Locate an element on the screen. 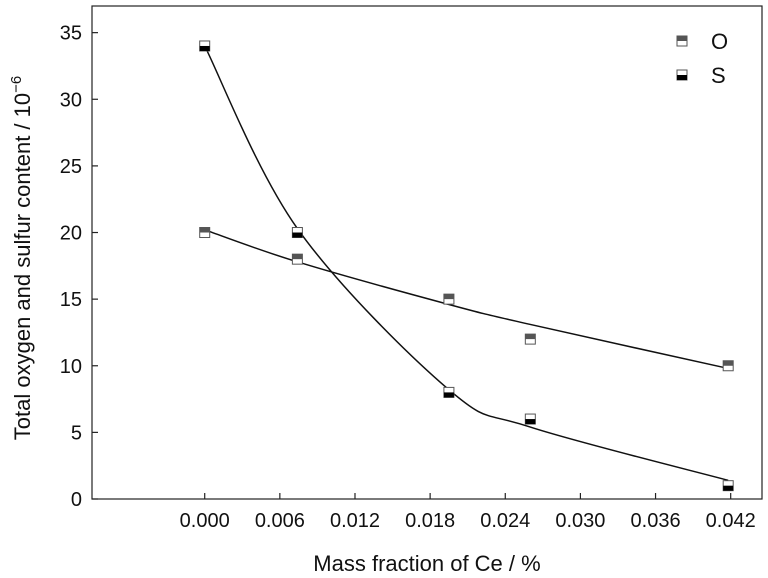 The image size is (768, 578). x-tick-label: 0.036 is located at coordinates (656, 521).